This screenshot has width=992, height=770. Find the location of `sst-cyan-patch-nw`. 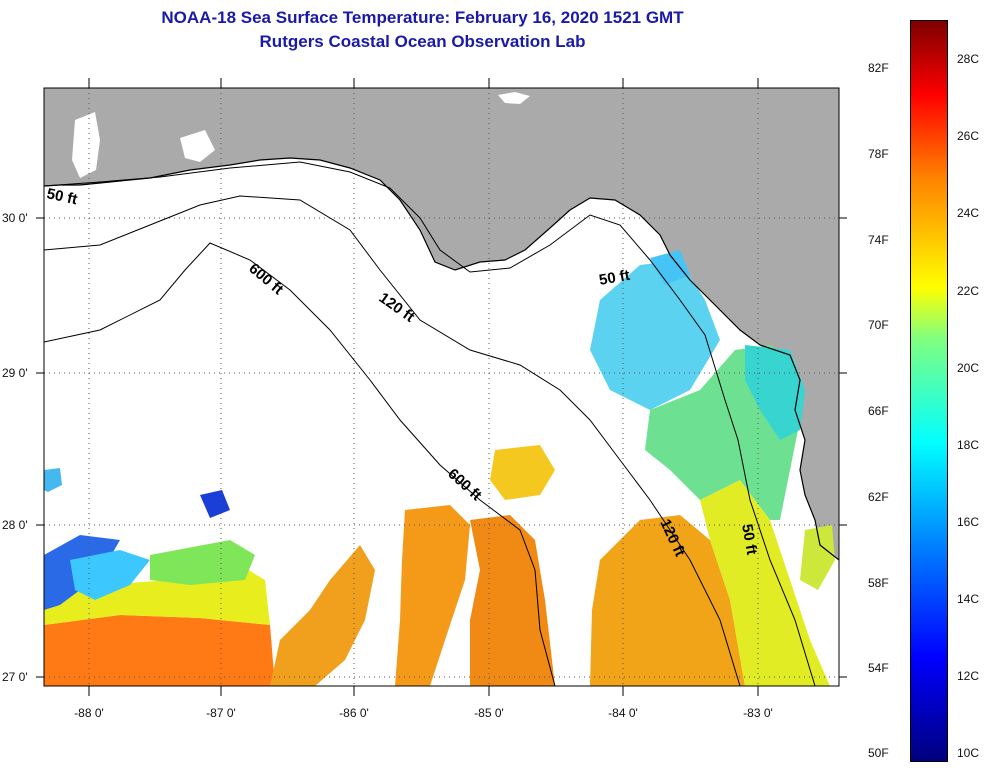

sst-cyan-patch-nw is located at coordinates (53, 480).